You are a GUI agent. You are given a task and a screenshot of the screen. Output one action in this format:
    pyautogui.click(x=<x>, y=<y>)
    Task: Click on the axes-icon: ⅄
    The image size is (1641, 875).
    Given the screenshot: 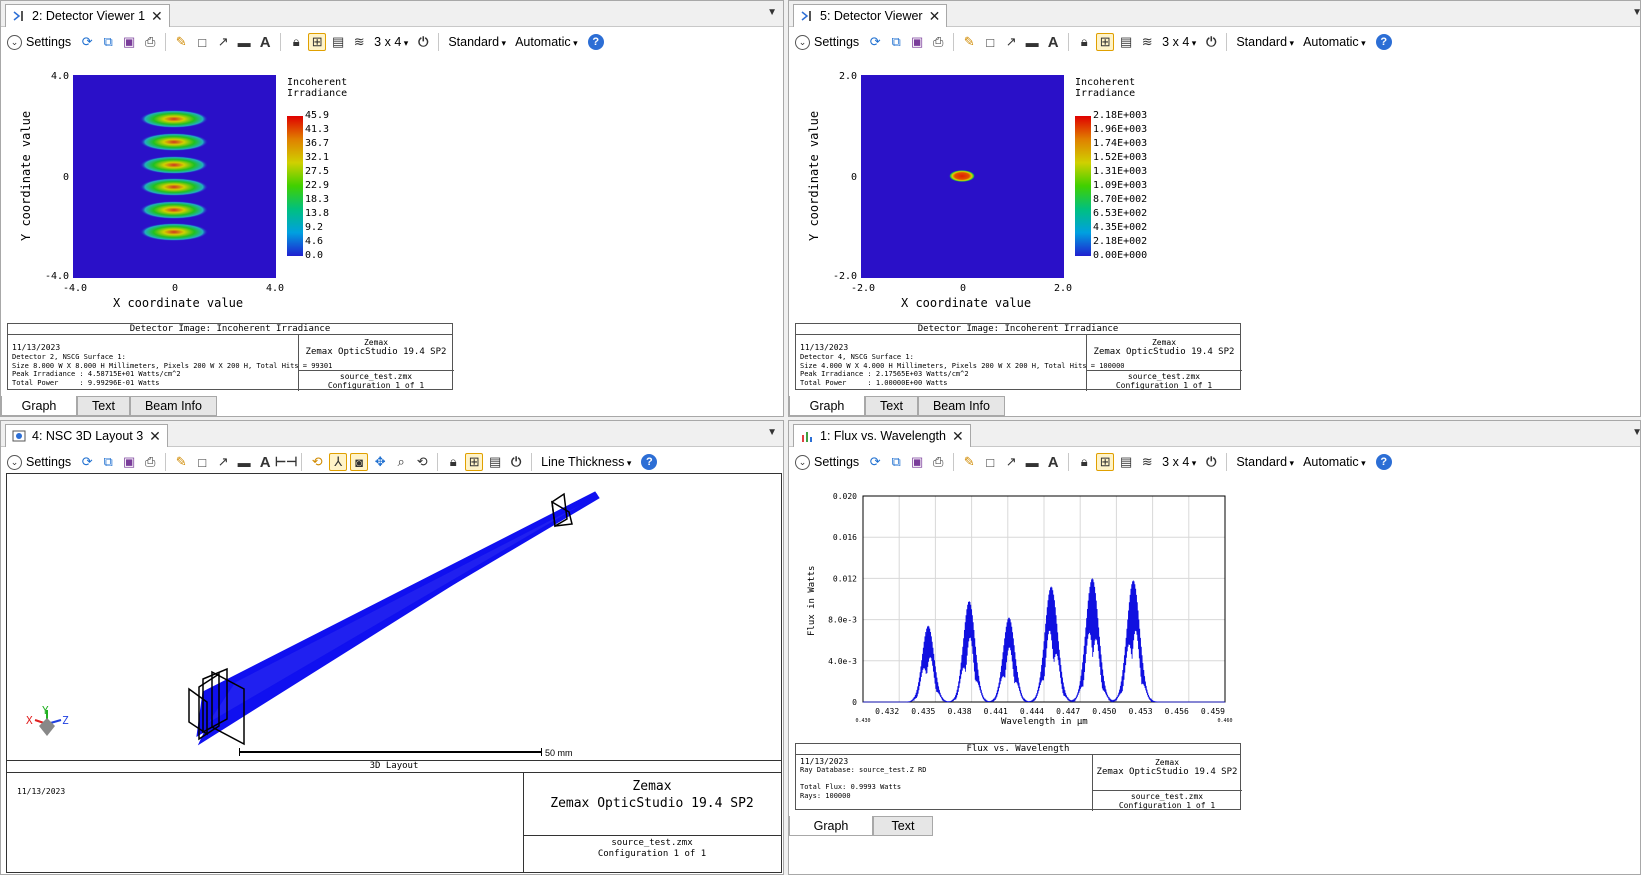 What is the action you would take?
    pyautogui.click(x=338, y=462)
    